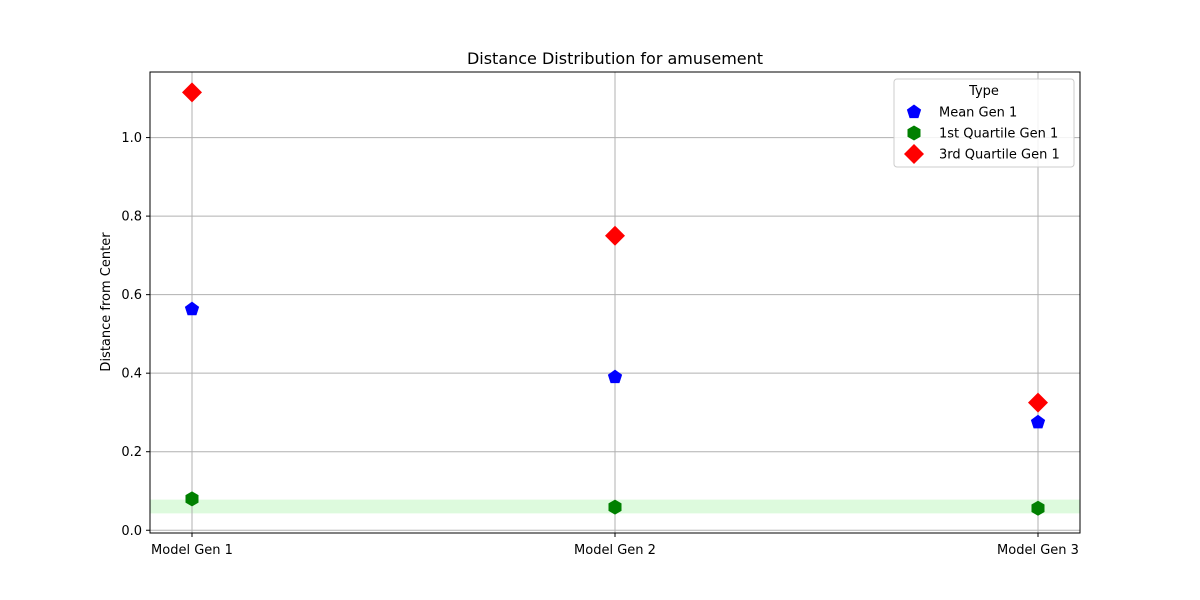 The image size is (1200, 600). What do you see at coordinates (1038, 550) in the screenshot?
I see `x-tick-label: Model Gen 3` at bounding box center [1038, 550].